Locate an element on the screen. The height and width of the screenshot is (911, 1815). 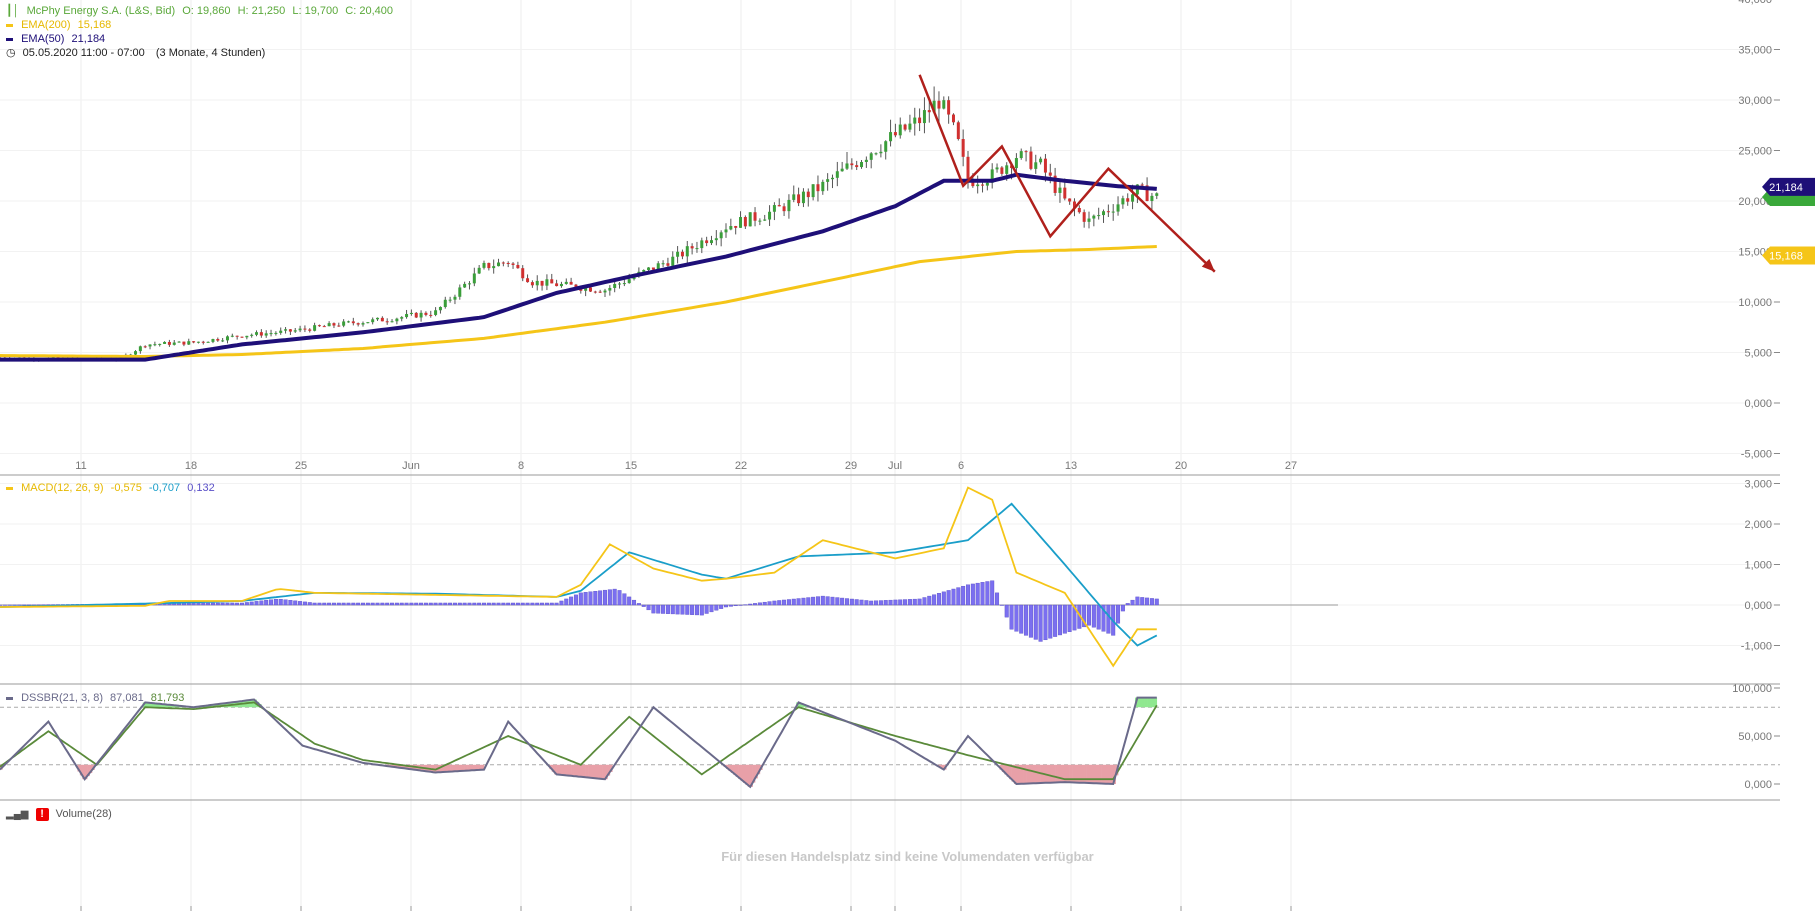
x-tick-label: 20 is located at coordinates (1181, 466).